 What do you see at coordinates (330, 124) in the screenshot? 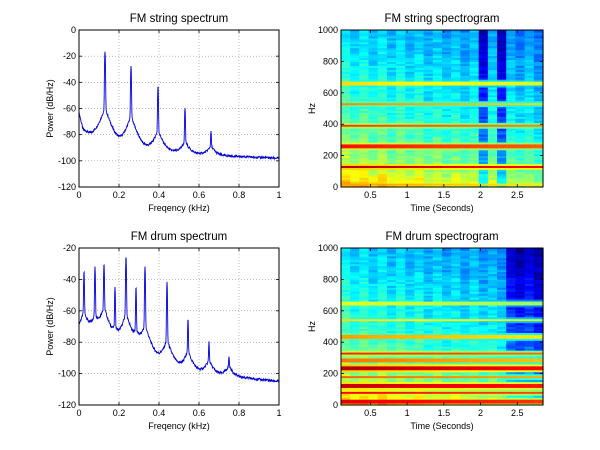
I see `y-tick-label: 400` at bounding box center [330, 124].